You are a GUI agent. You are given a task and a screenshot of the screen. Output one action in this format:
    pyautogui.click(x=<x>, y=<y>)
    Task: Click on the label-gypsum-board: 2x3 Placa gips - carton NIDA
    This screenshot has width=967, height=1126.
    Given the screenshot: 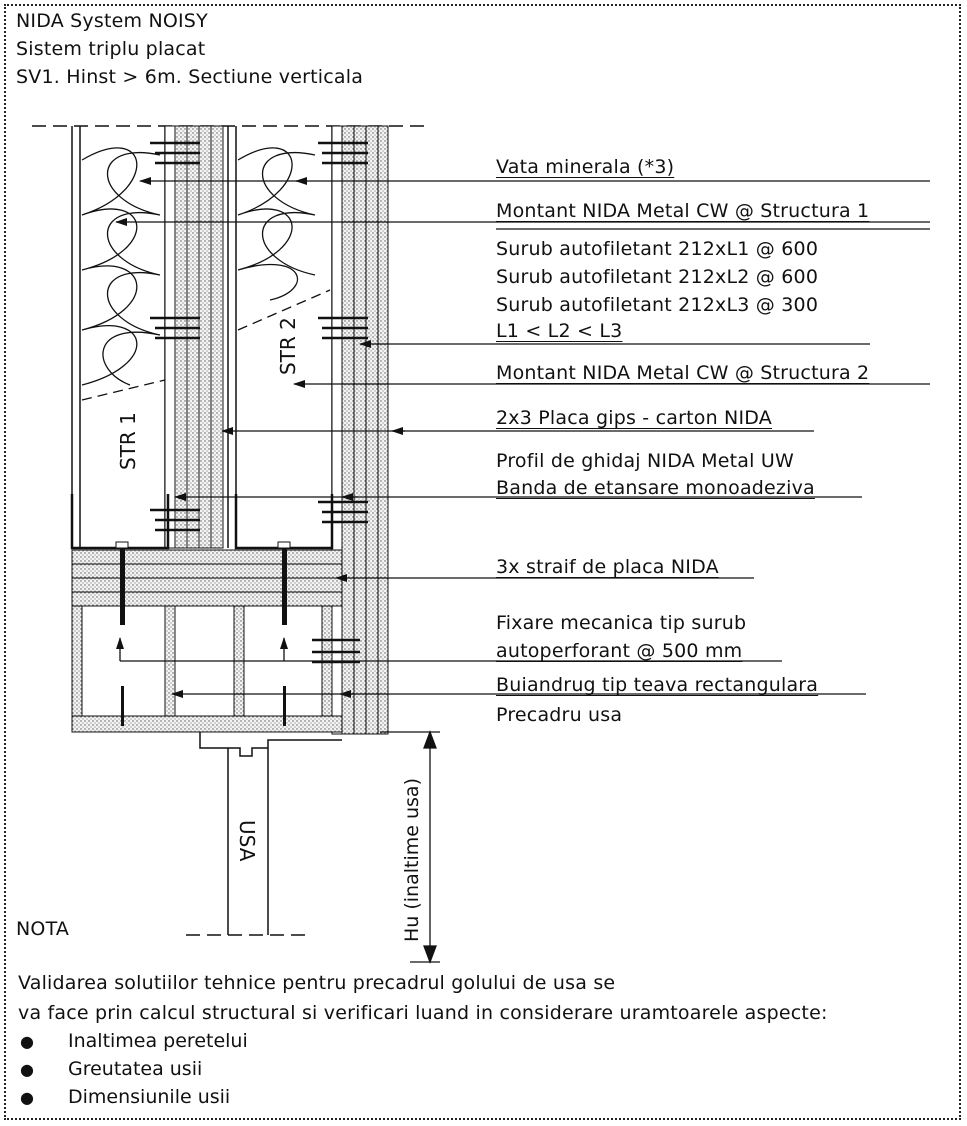 What is the action you would take?
    pyautogui.click(x=634, y=418)
    